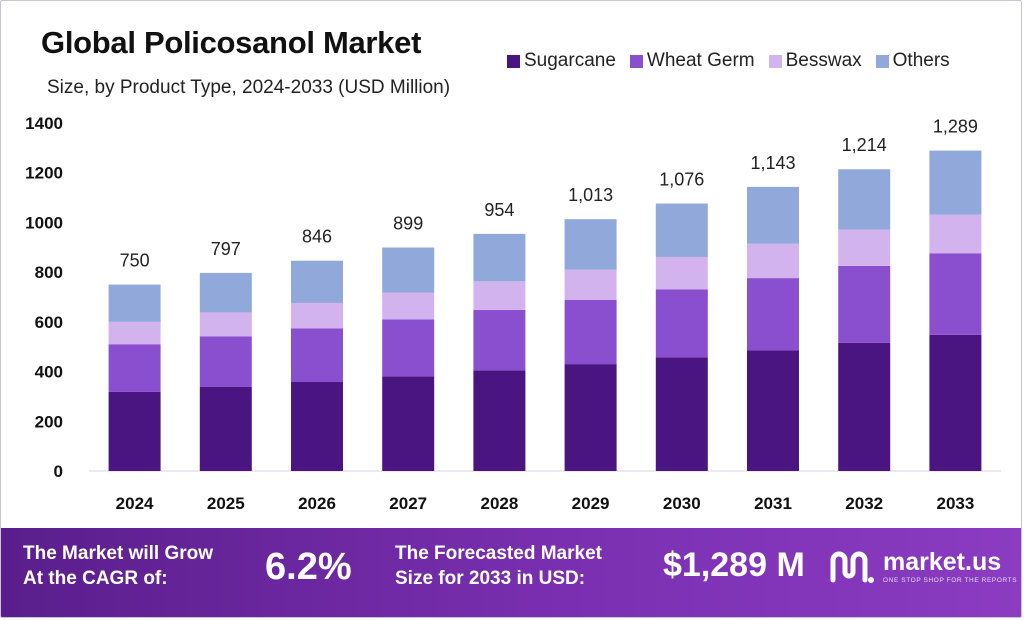  I want to click on forecast-label-line1: The Forecasted Market, so click(498, 553).